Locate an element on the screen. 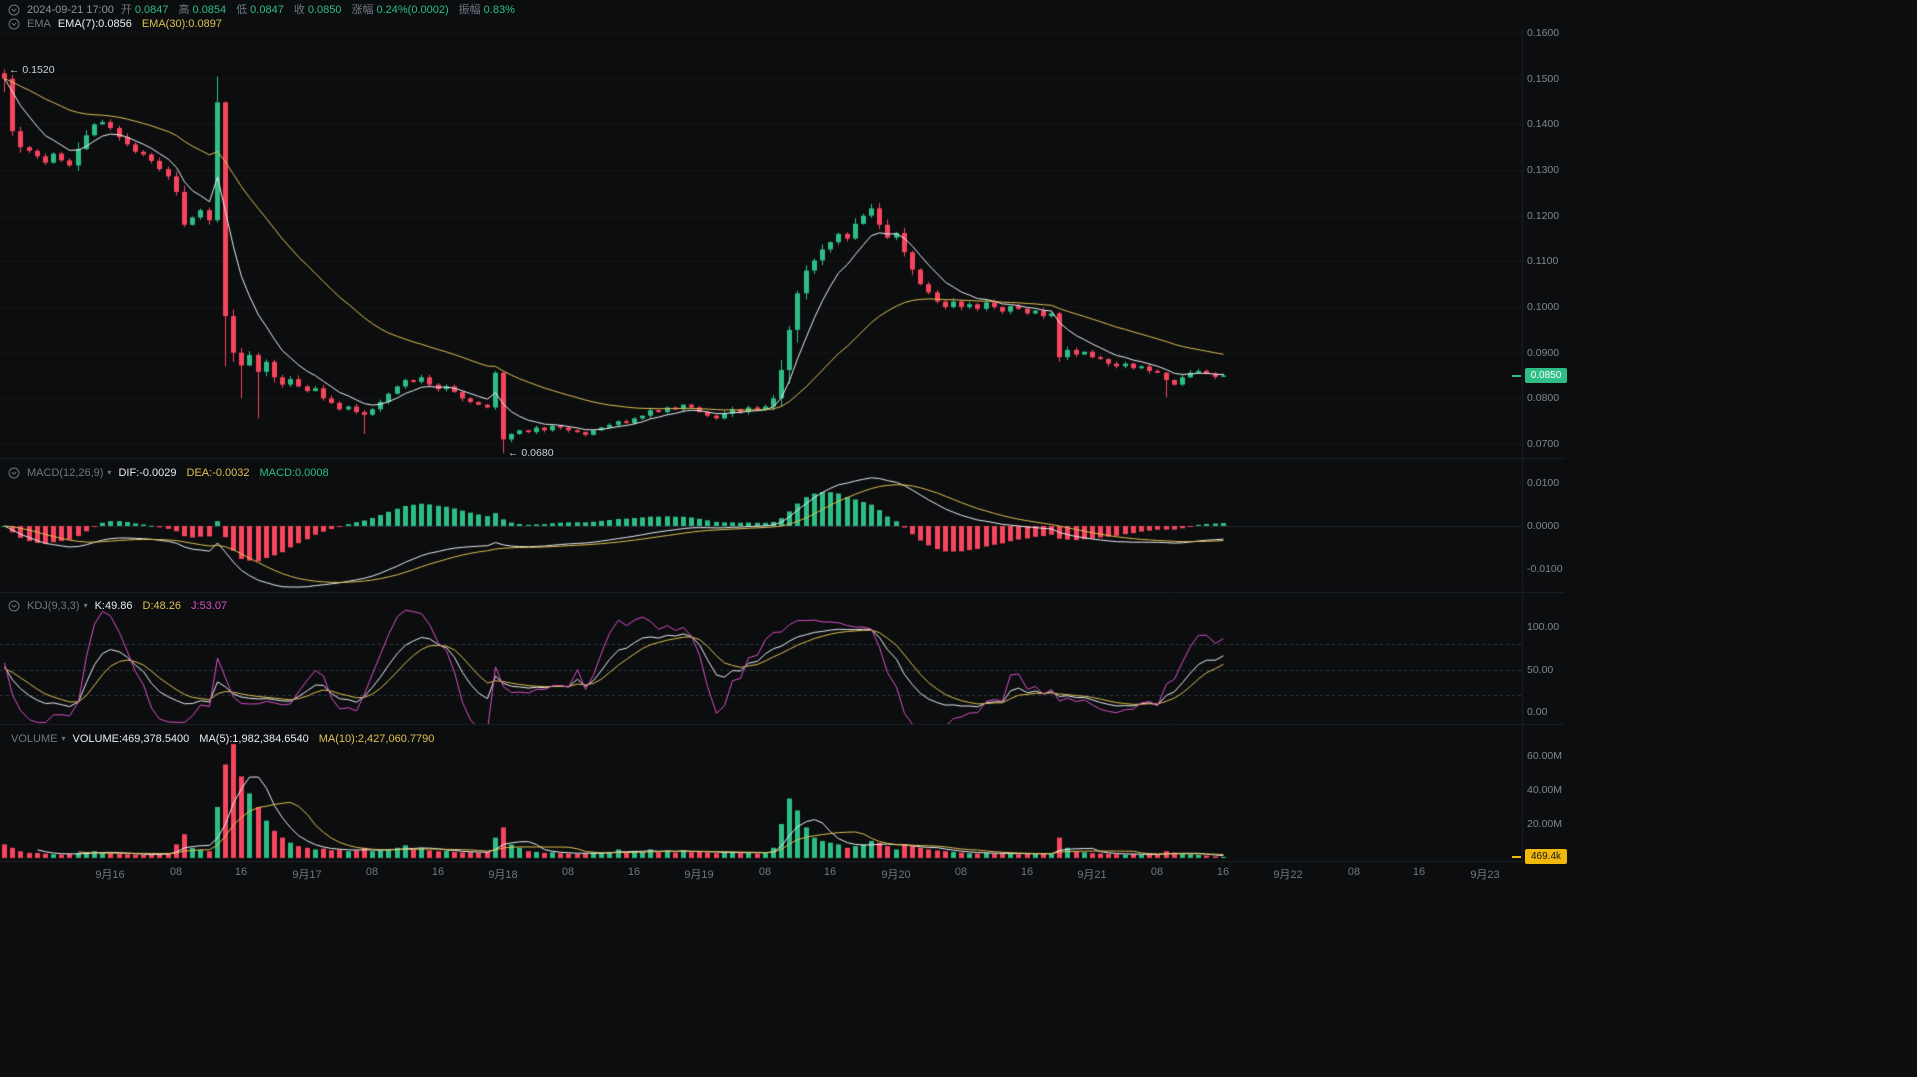 The width and height of the screenshot is (1917, 1077). candle-timestamp: 2024-09-21 17:00 is located at coordinates (70, 10).